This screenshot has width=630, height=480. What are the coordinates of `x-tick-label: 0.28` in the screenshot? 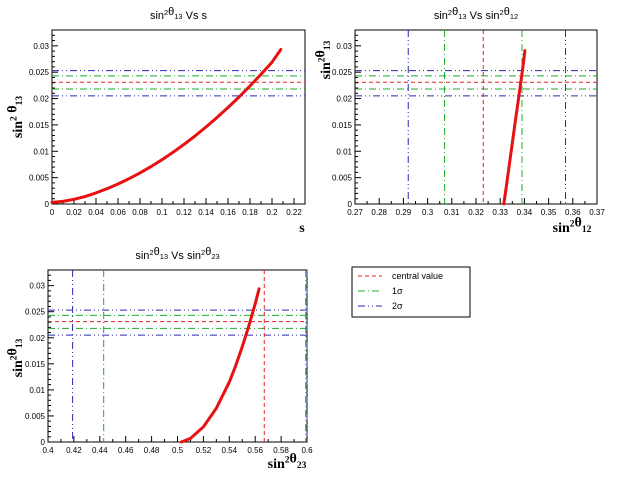 It's located at (379, 212).